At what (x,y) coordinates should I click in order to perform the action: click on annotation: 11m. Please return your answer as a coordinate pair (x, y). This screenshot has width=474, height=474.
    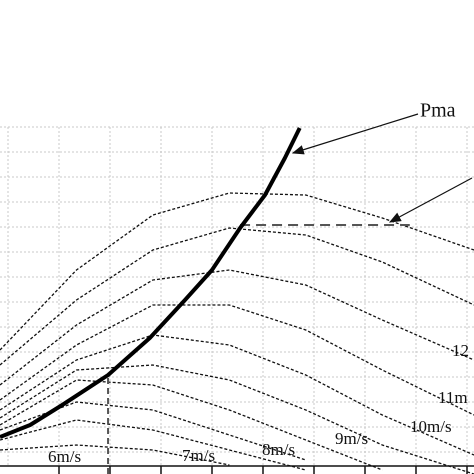
    Looking at the image, I should click on (453, 397).